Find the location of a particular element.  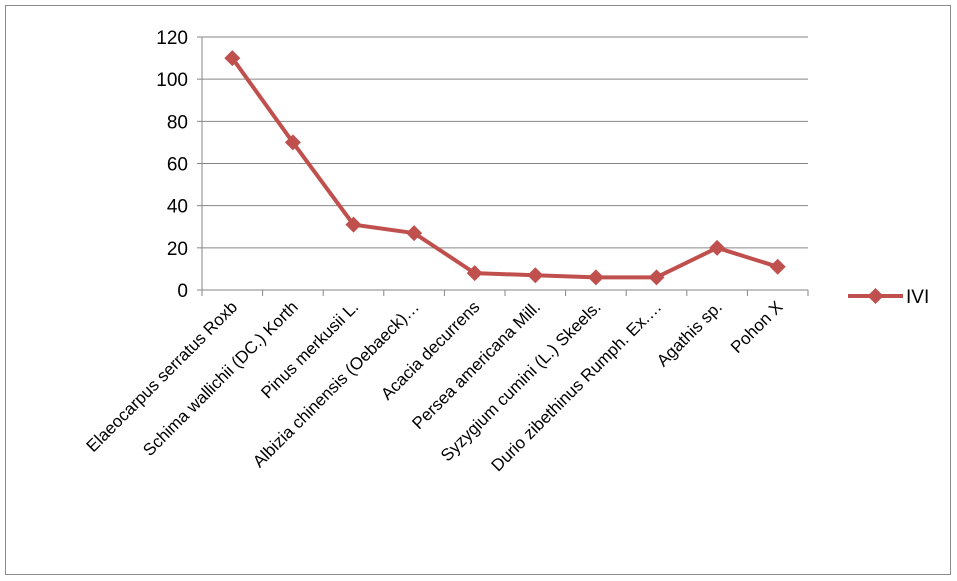

y-tick-label: 0 is located at coordinates (182, 291).